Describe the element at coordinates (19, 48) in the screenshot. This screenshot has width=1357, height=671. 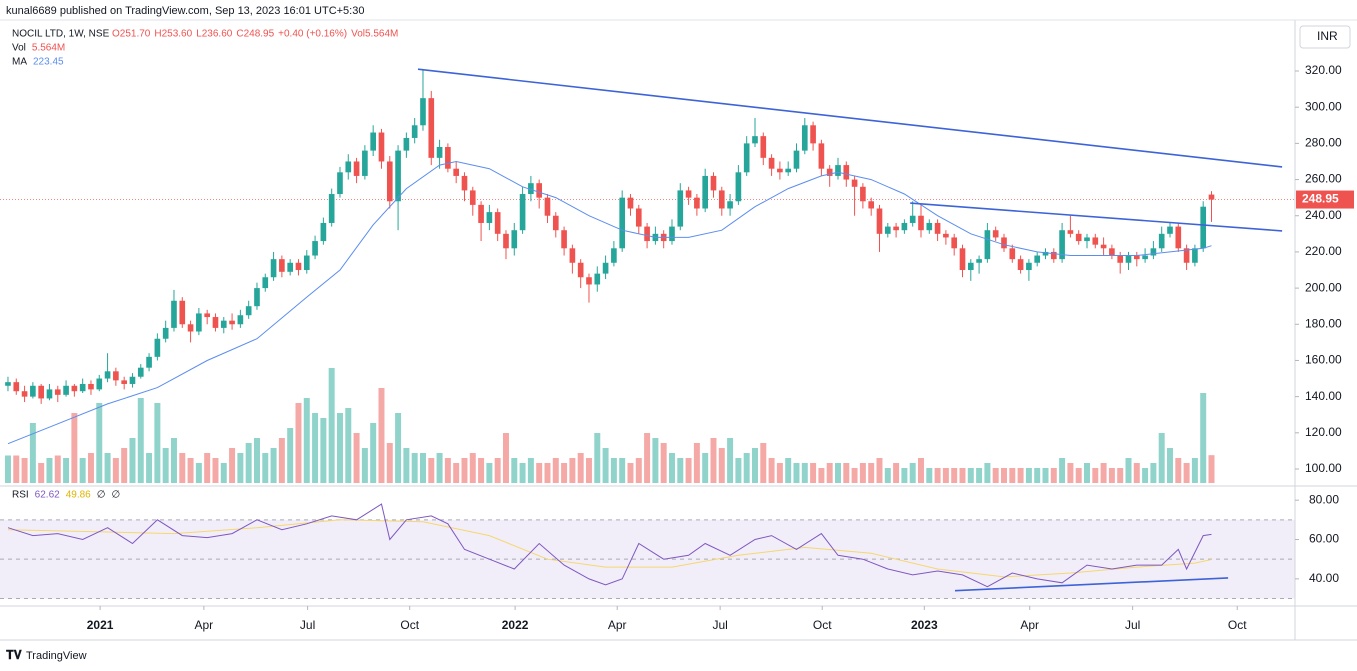
I see `vol-legend-item: Vol` at that location.